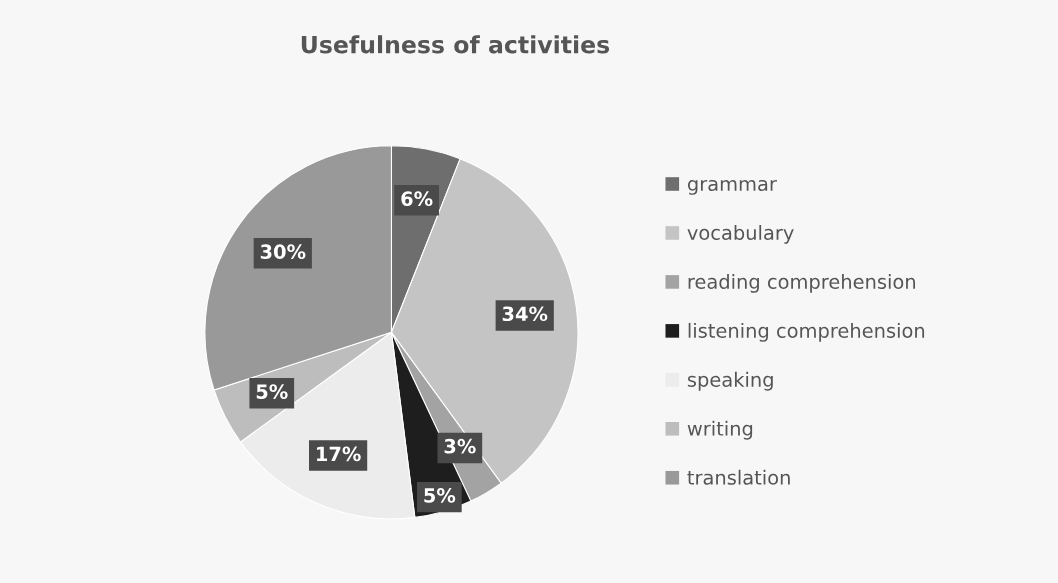 The image size is (1058, 583). I want to click on legend-label: vocabulary, so click(740, 234).